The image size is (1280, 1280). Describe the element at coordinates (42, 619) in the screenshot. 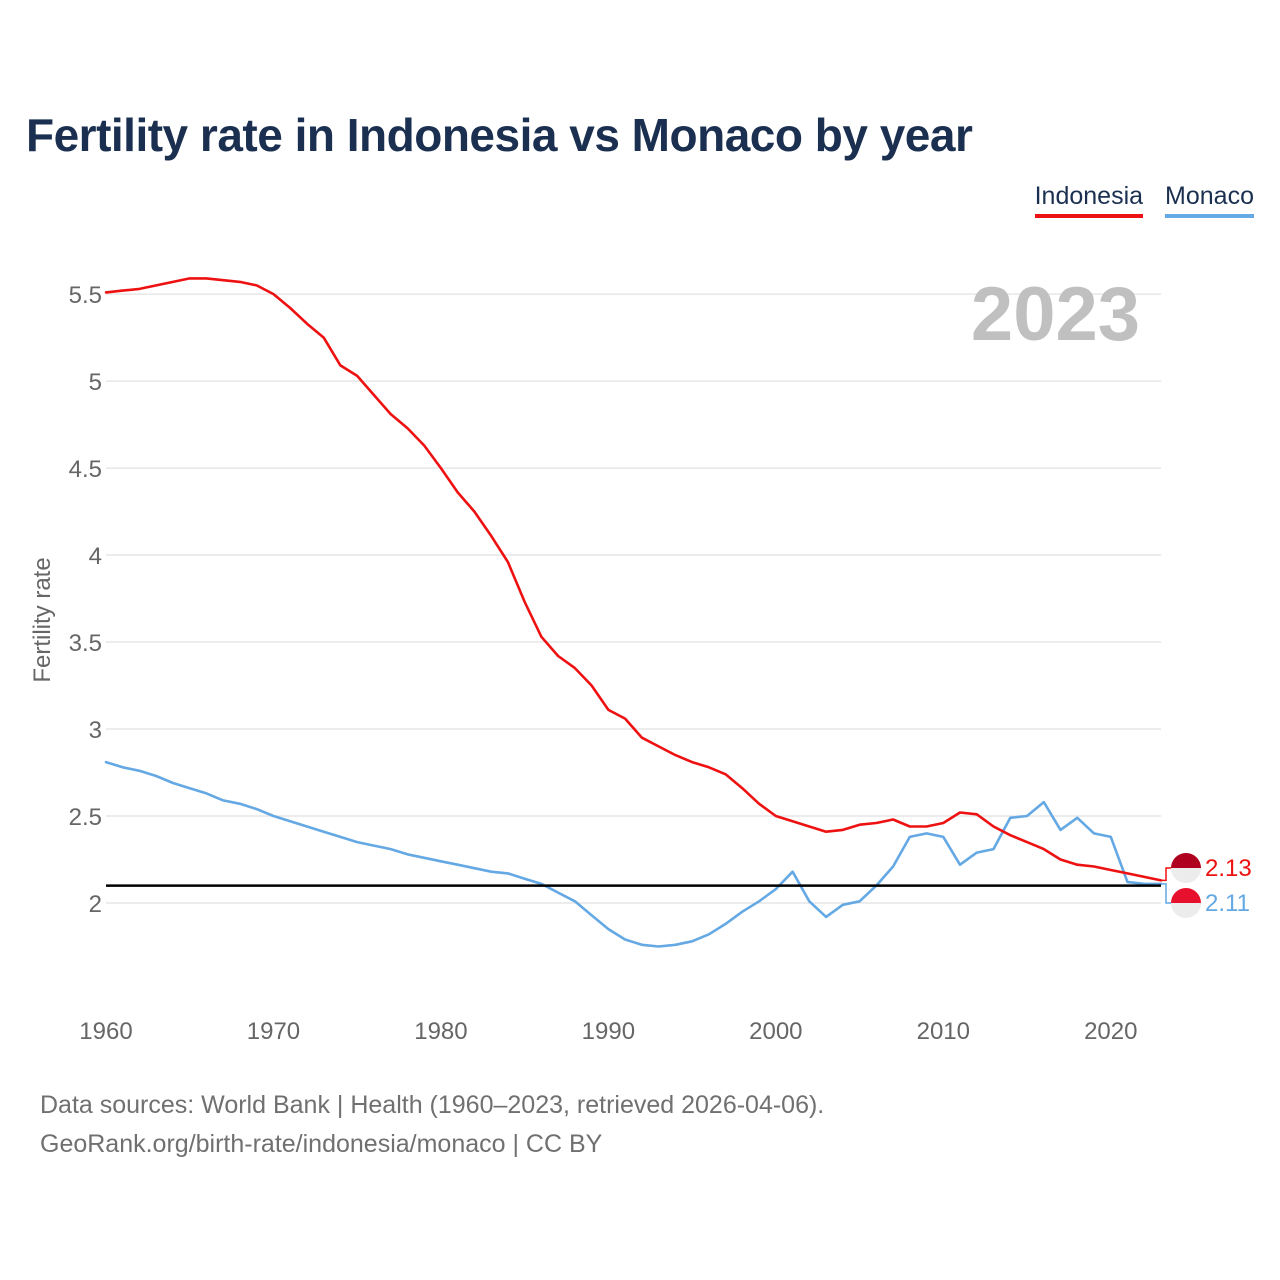

I see `y-axis-label: Fertility rate` at that location.